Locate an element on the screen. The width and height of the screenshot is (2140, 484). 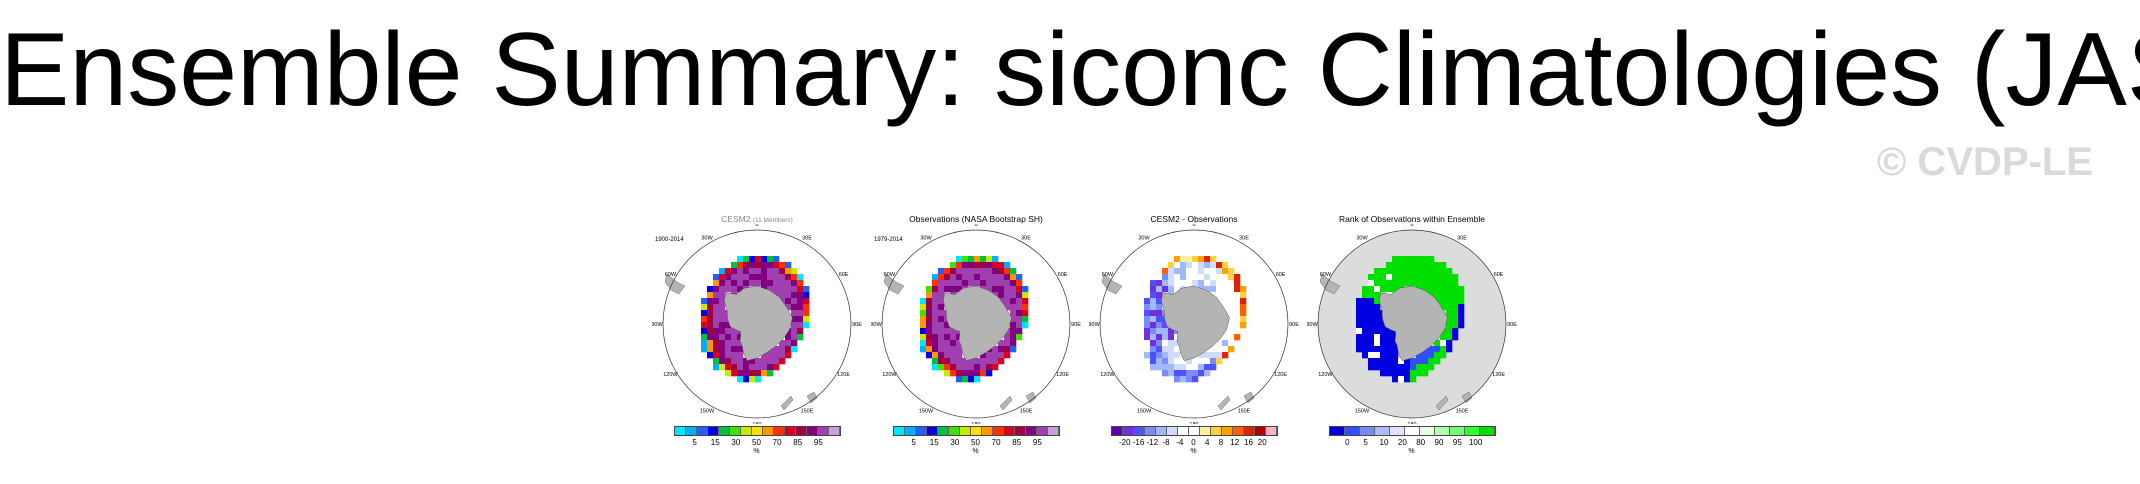
longitude-label: 120W is located at coordinates (1107, 375).